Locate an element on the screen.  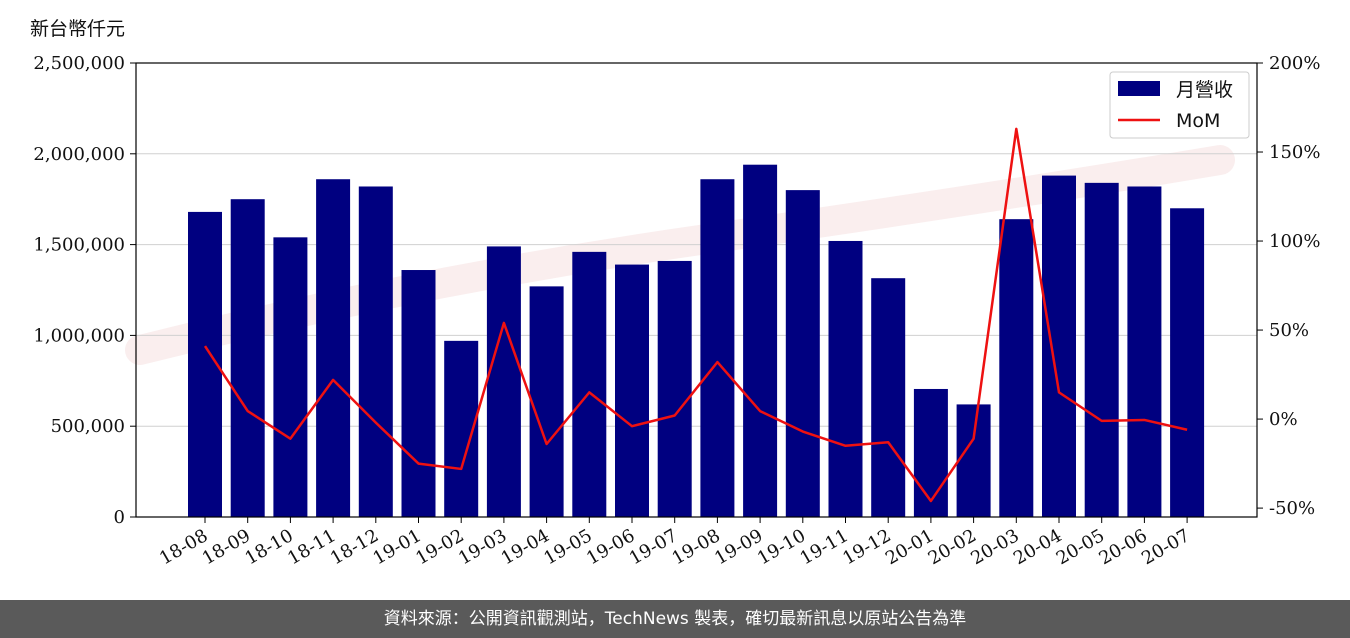
x-tick-label-20-07: 20-07 is located at coordinates (1165, 547).